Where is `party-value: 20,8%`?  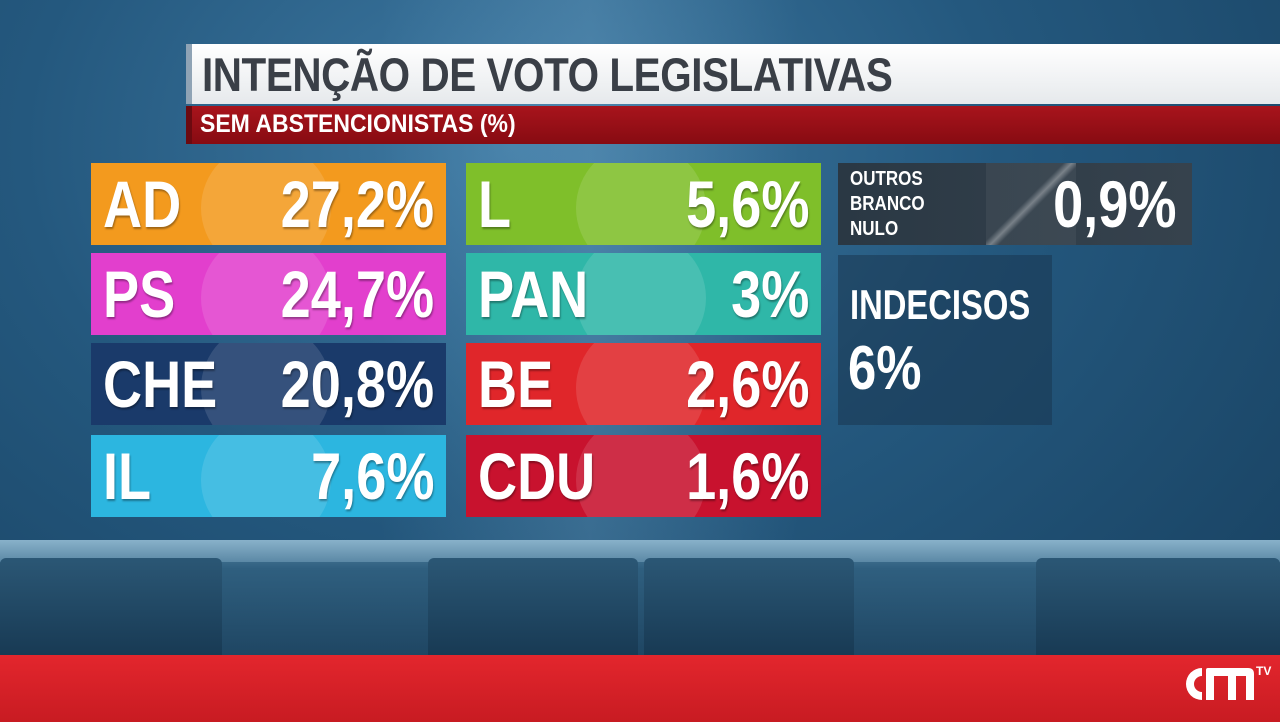
party-value: 20,8% is located at coordinates (357, 384).